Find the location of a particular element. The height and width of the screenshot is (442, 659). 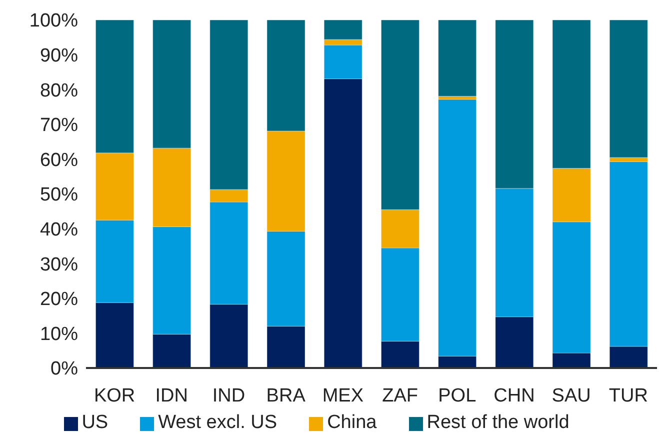

y-tick-label: 50% is located at coordinates (59, 195).